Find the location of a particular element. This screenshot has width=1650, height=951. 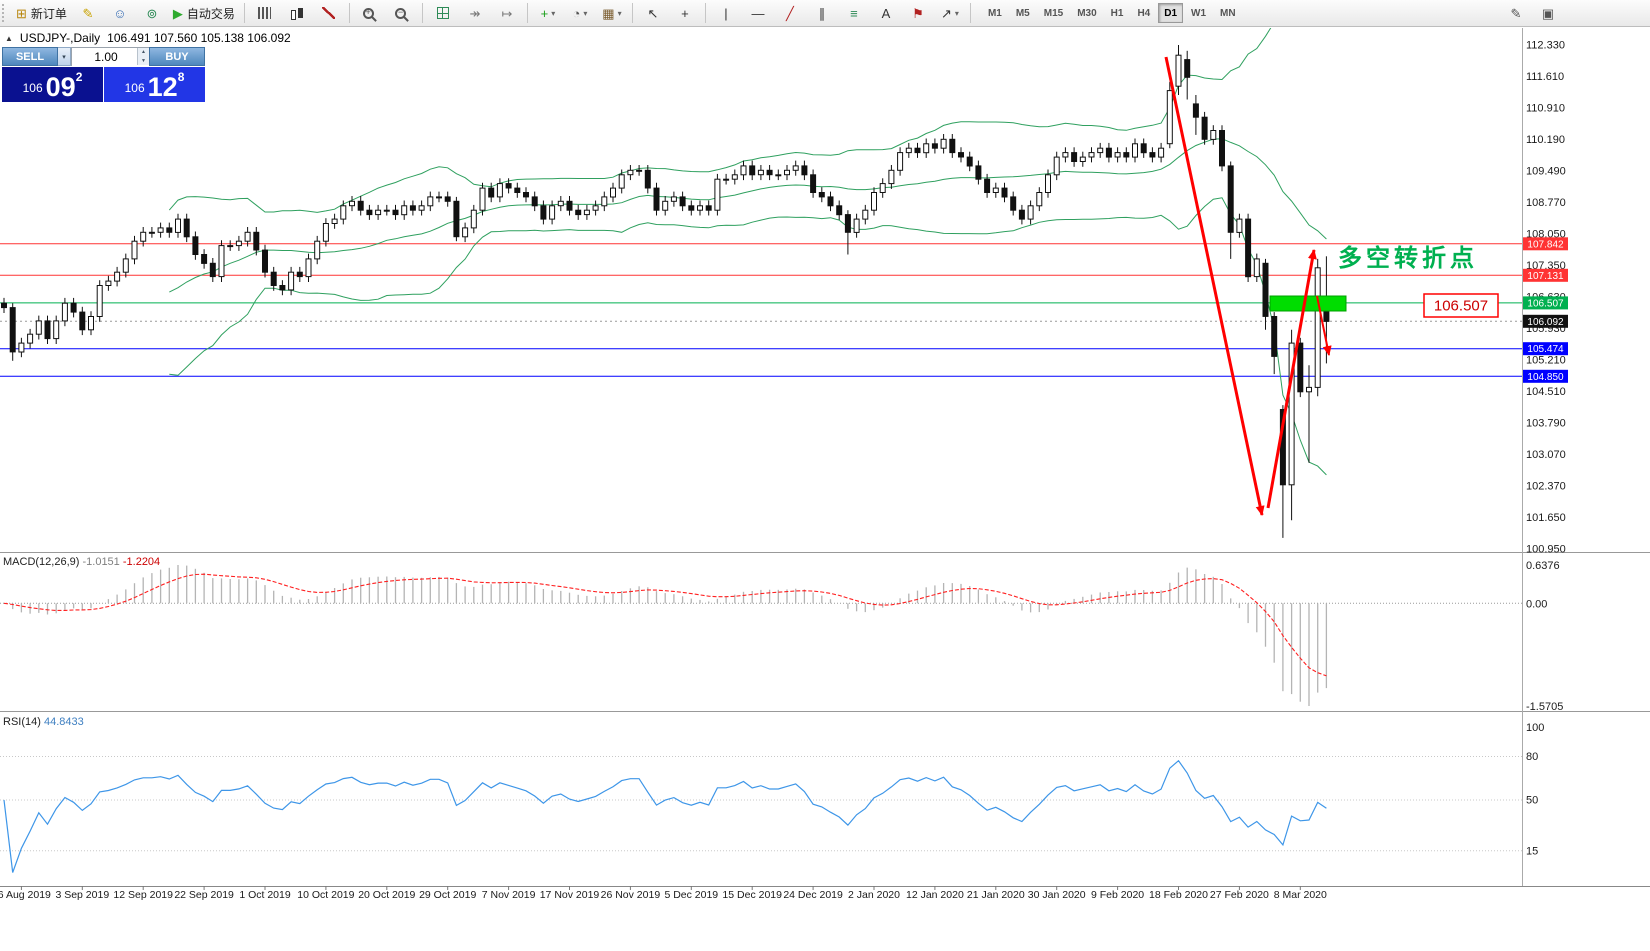

data-window-icon: ▣ is located at coordinates (1548, 13).